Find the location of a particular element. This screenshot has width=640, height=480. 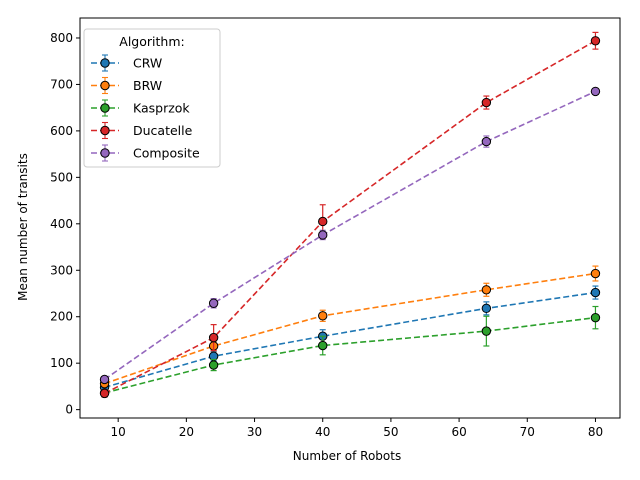

y-tick-label: 0 is located at coordinates (69, 410).